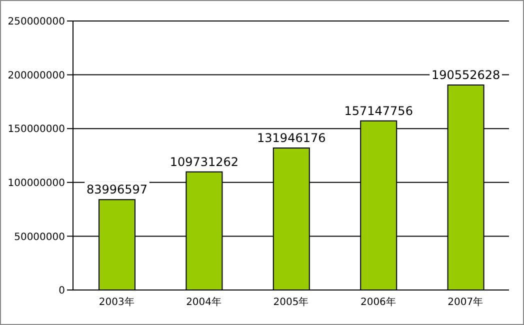 This screenshot has height=325, width=524. I want to click on x-tick-label: 2003年, so click(116, 302).